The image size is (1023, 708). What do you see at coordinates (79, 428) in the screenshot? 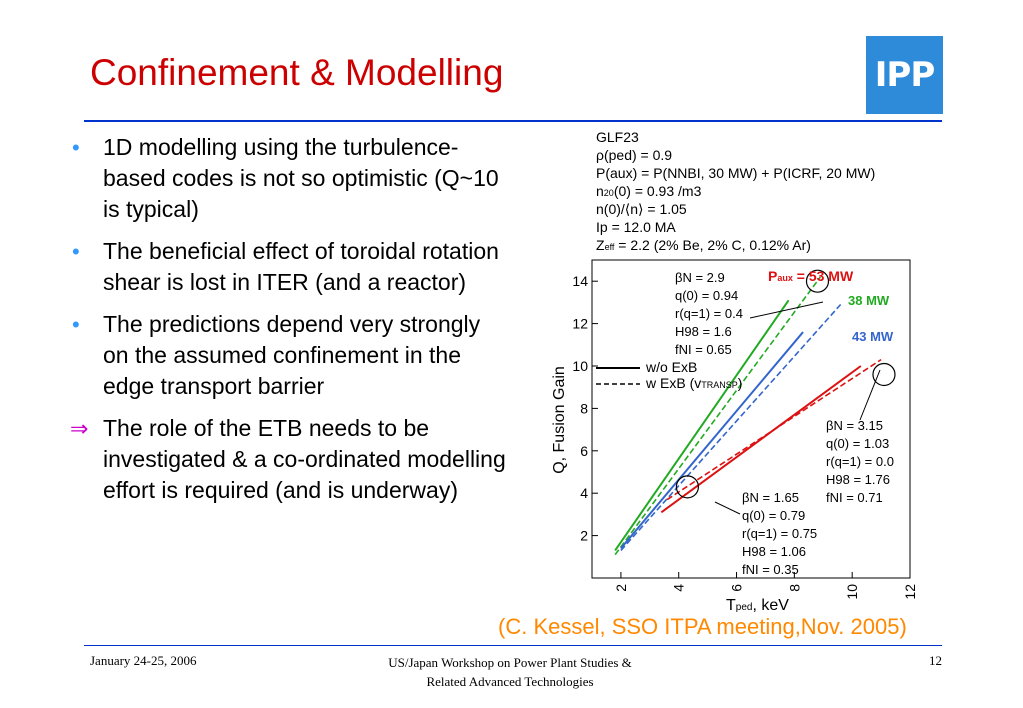
I see `implies-arrow-icon: ⇒` at bounding box center [79, 428].